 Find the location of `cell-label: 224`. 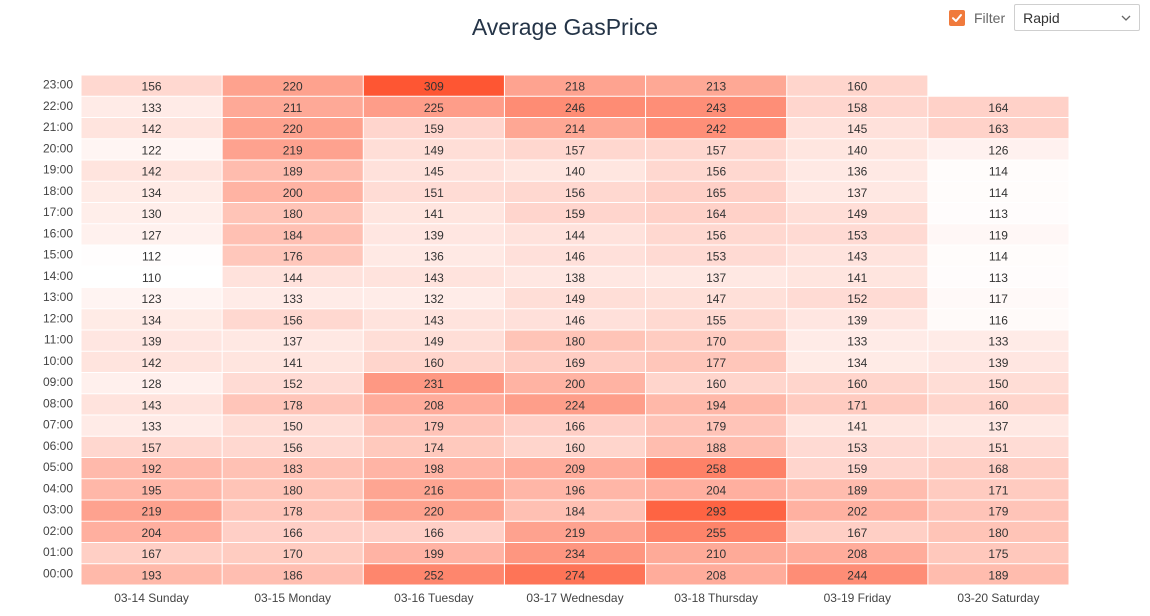

cell-label: 224 is located at coordinates (575, 405).